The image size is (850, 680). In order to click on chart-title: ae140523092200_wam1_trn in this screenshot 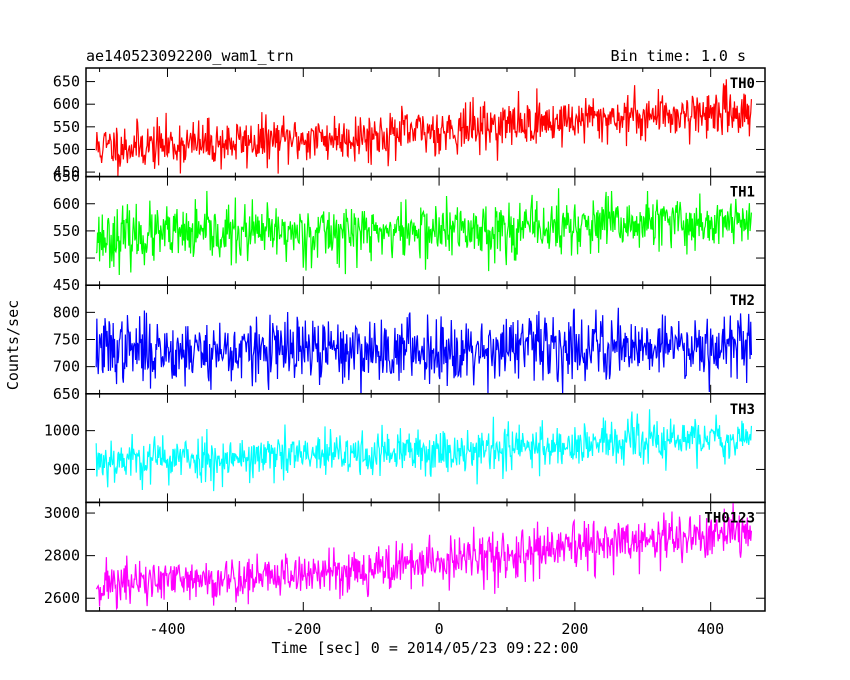, I will do `click(190, 56)`.